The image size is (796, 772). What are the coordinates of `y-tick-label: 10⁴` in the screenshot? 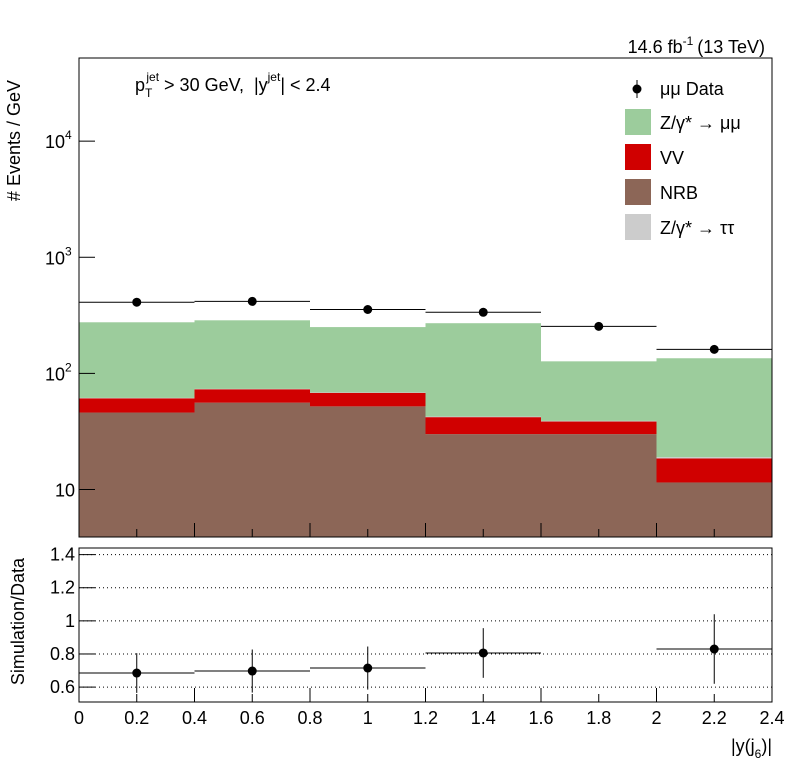 It's located at (58, 140).